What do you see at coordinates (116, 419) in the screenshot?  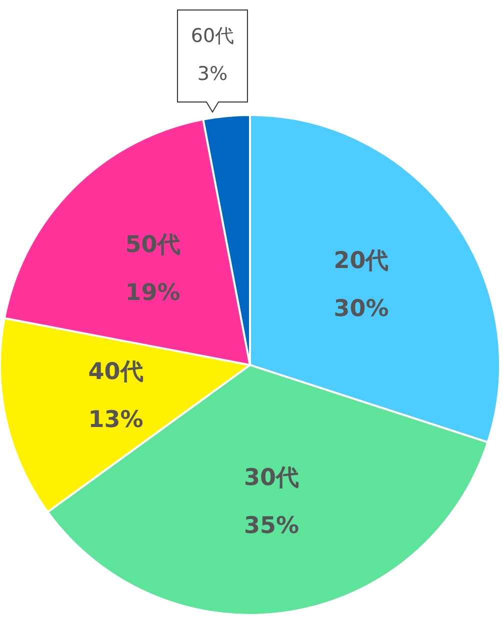 I see `data-label: 13%` at bounding box center [116, 419].